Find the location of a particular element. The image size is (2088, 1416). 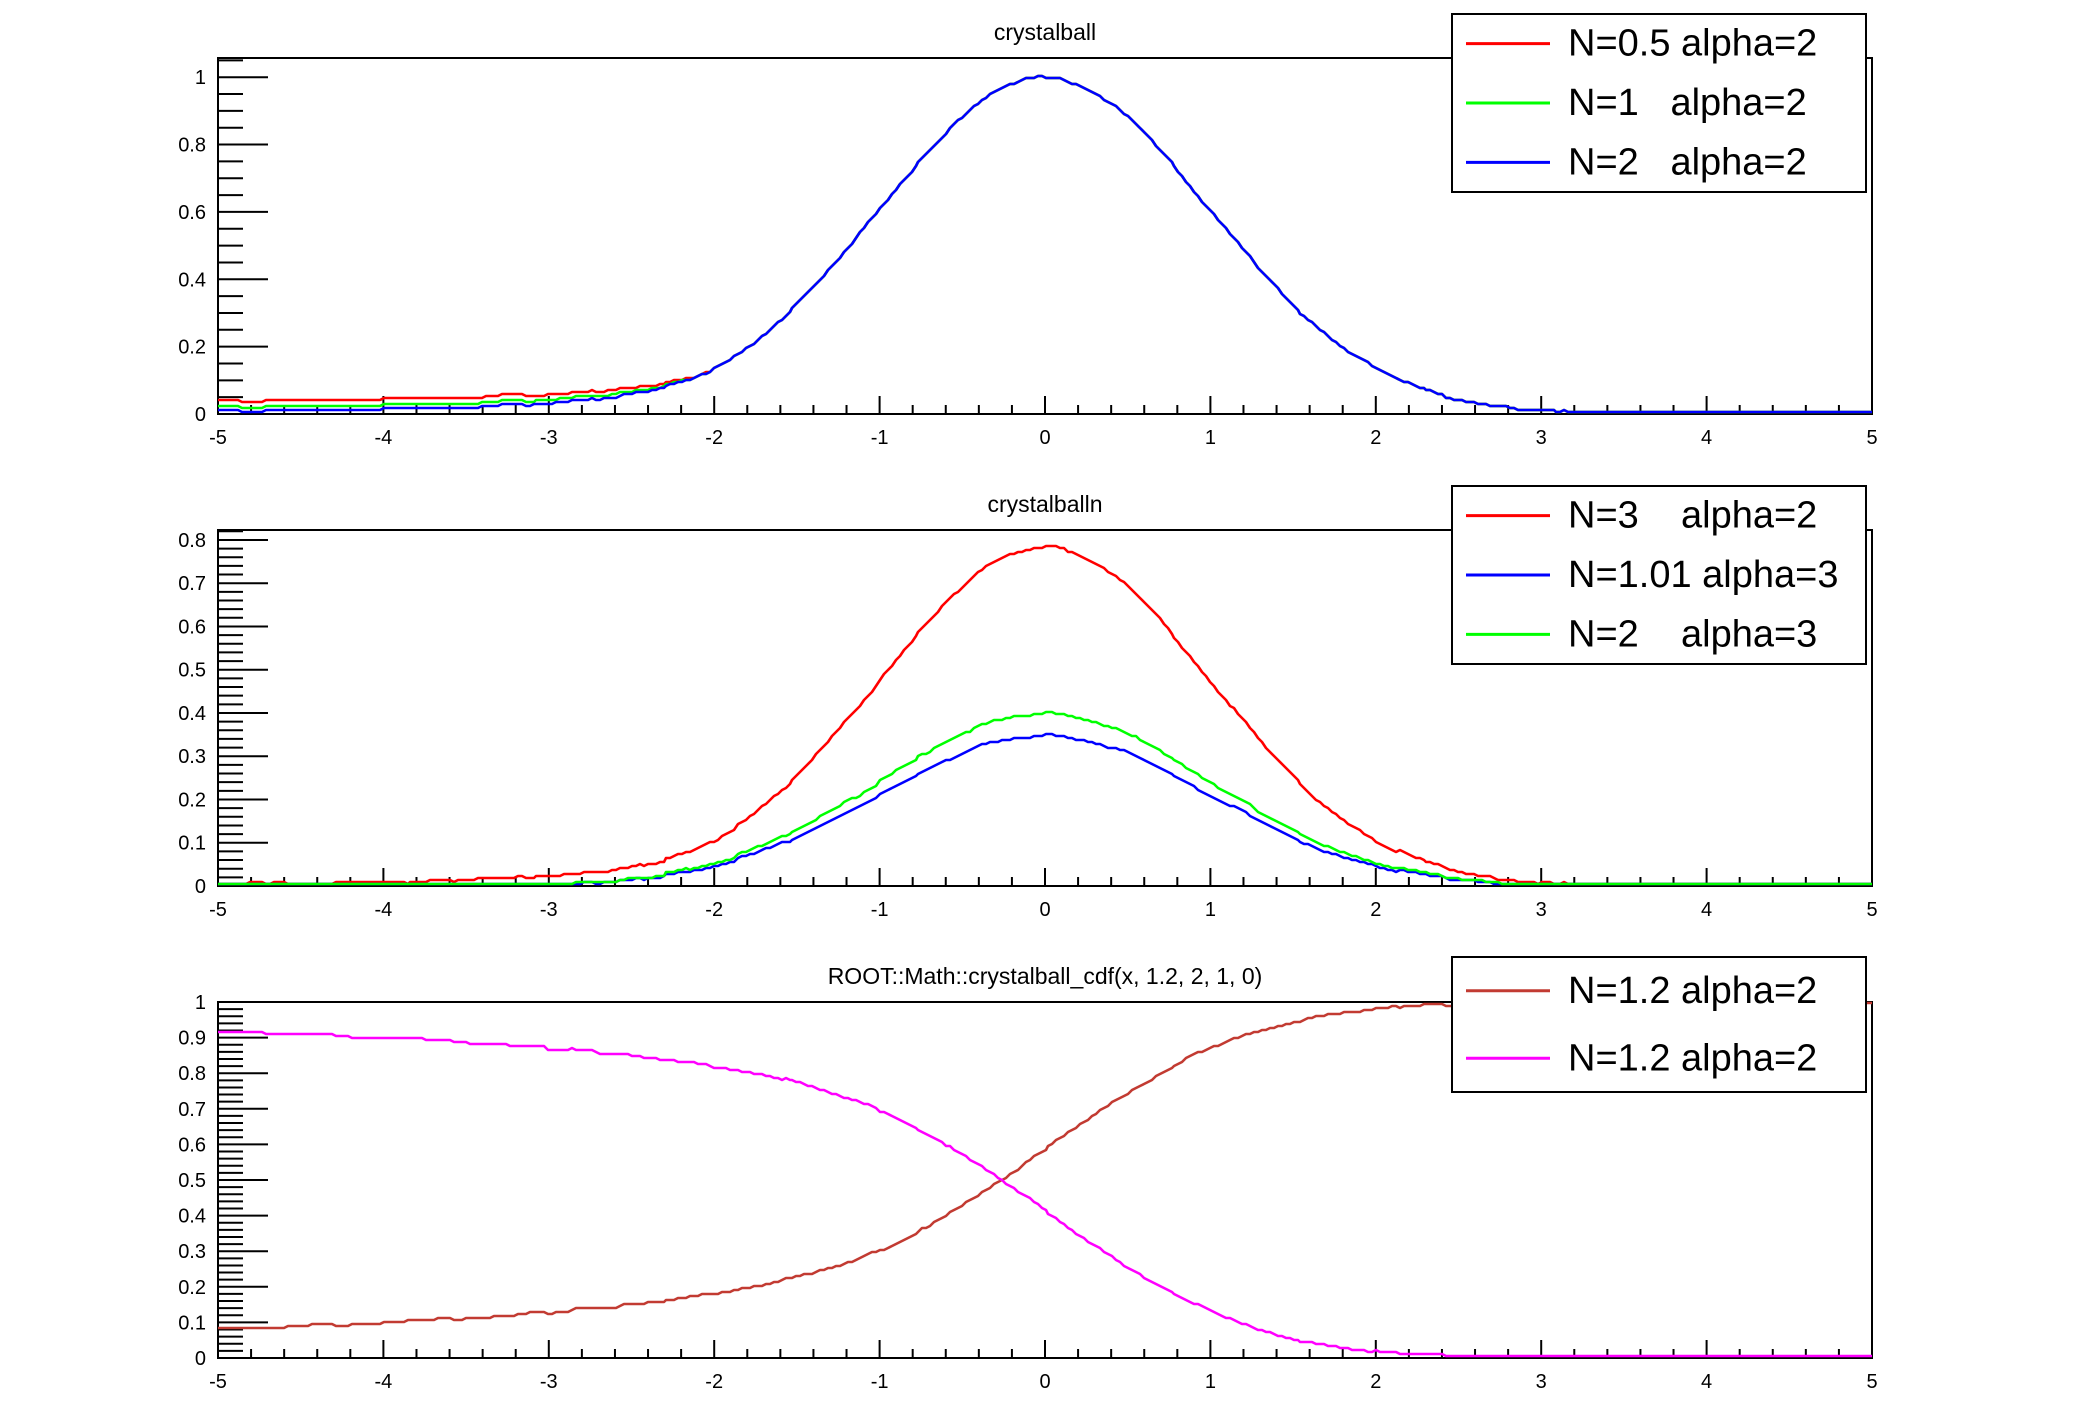

legend-box is located at coordinates (1659, 1024).